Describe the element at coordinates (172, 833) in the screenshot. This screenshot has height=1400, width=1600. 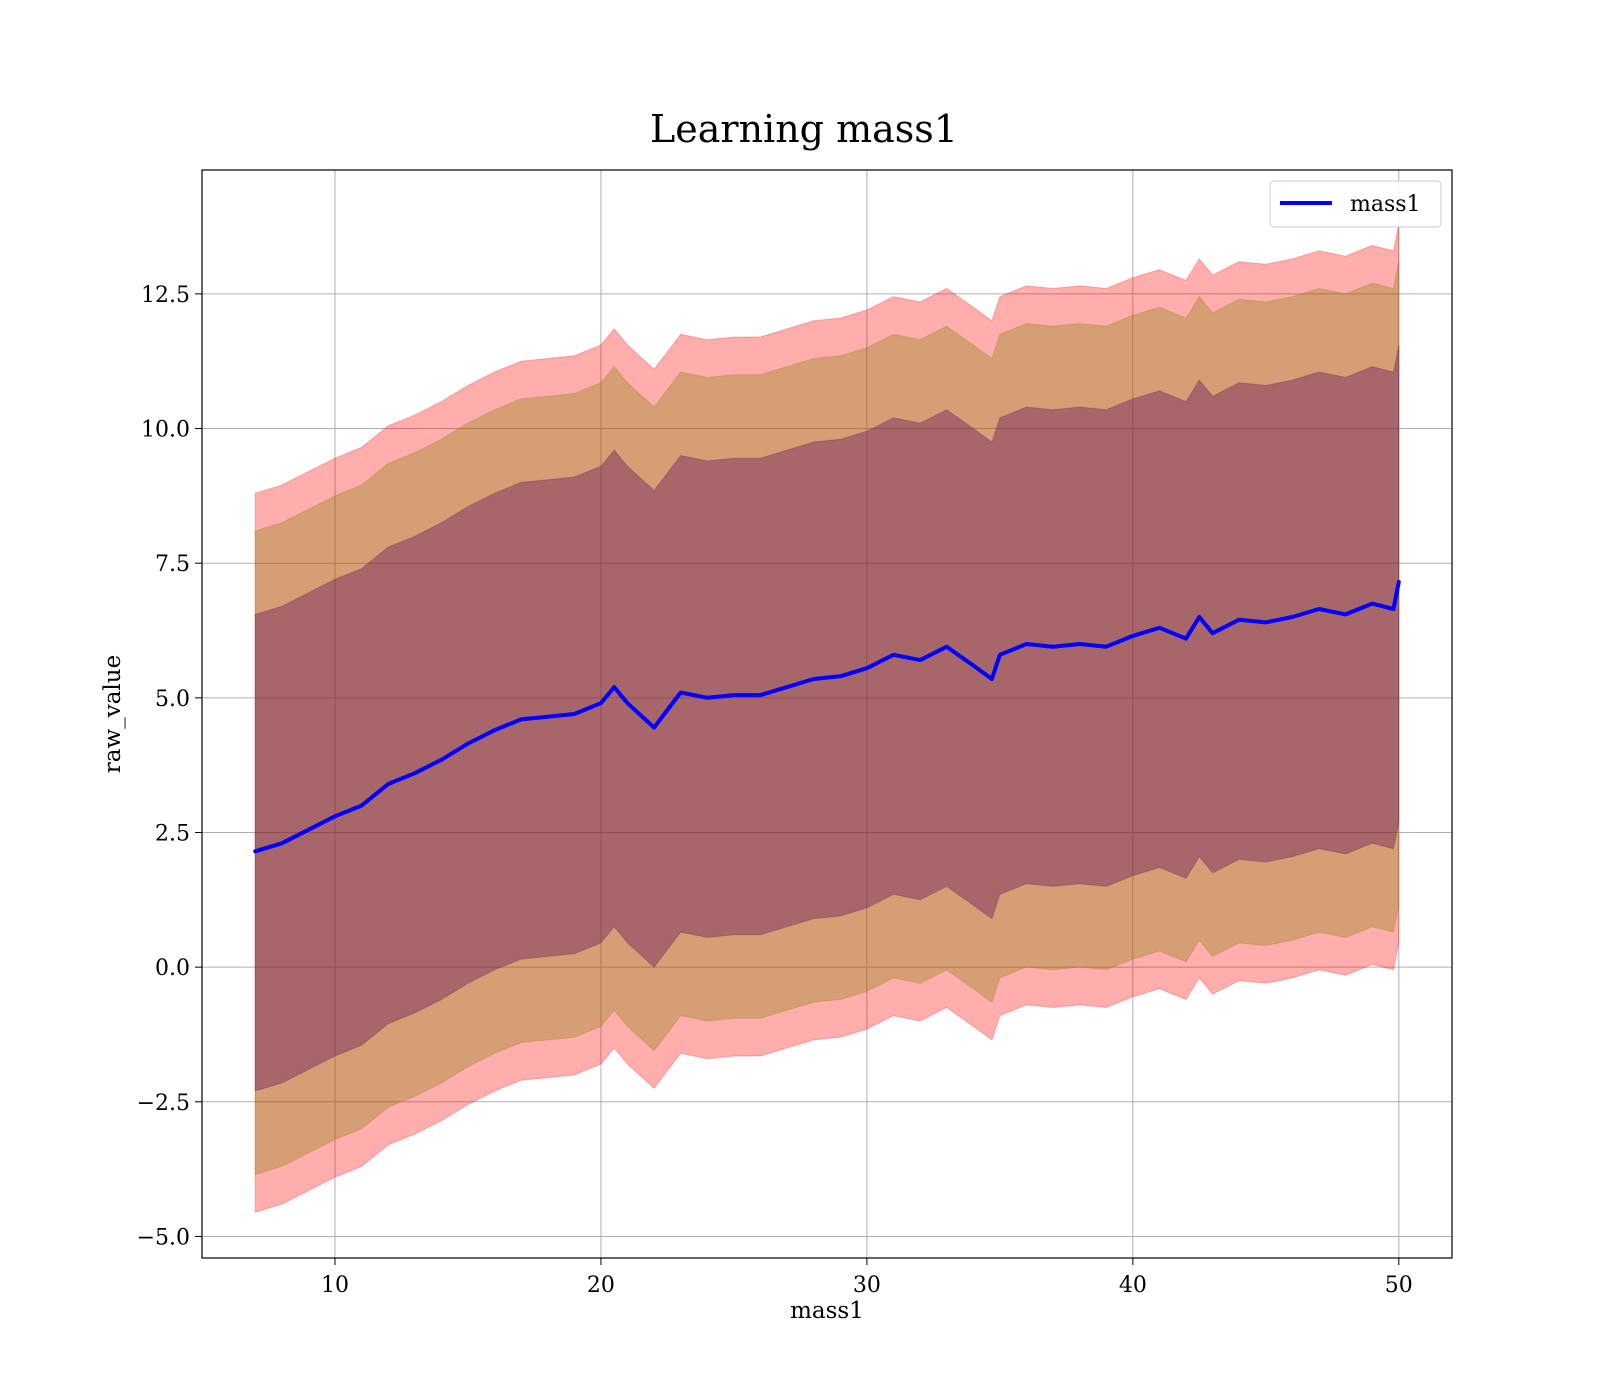
I see `y-tick-label: 2.5` at that location.